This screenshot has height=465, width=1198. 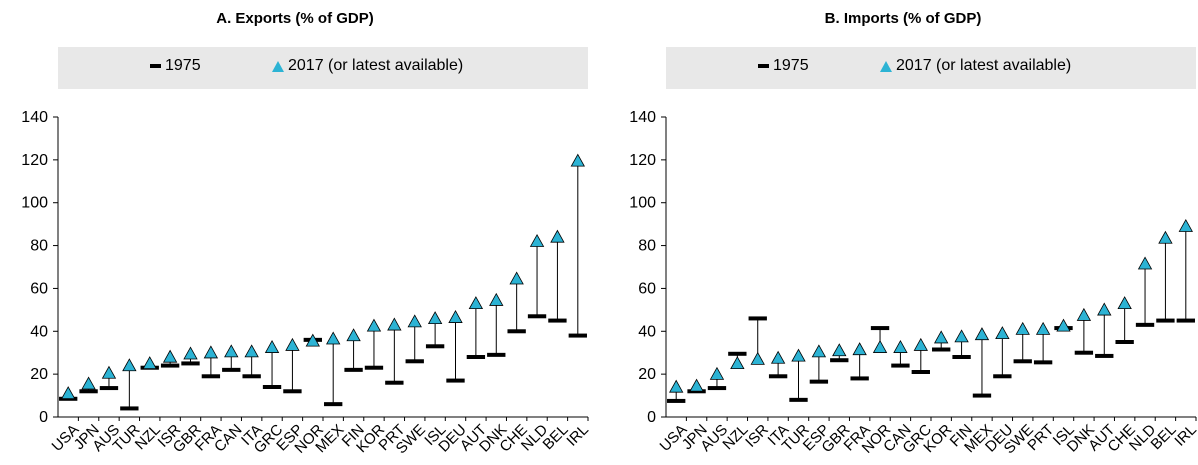 What do you see at coordinates (903, 18) in the screenshot?
I see `chart-title: B. Imports (% of GDP)` at bounding box center [903, 18].